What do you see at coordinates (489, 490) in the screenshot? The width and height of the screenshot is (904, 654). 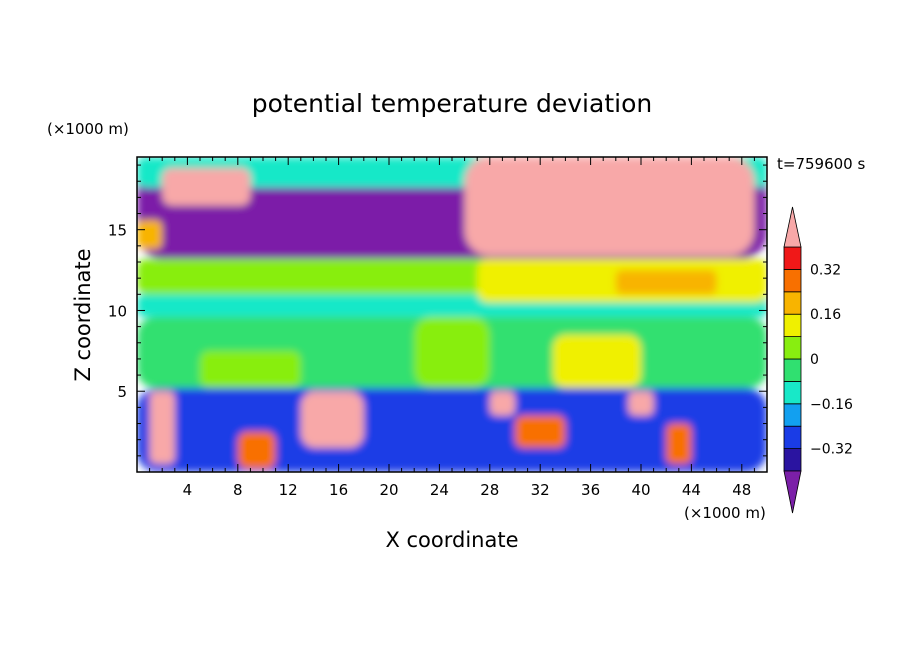 I see `x-tick-label: 28` at bounding box center [489, 490].